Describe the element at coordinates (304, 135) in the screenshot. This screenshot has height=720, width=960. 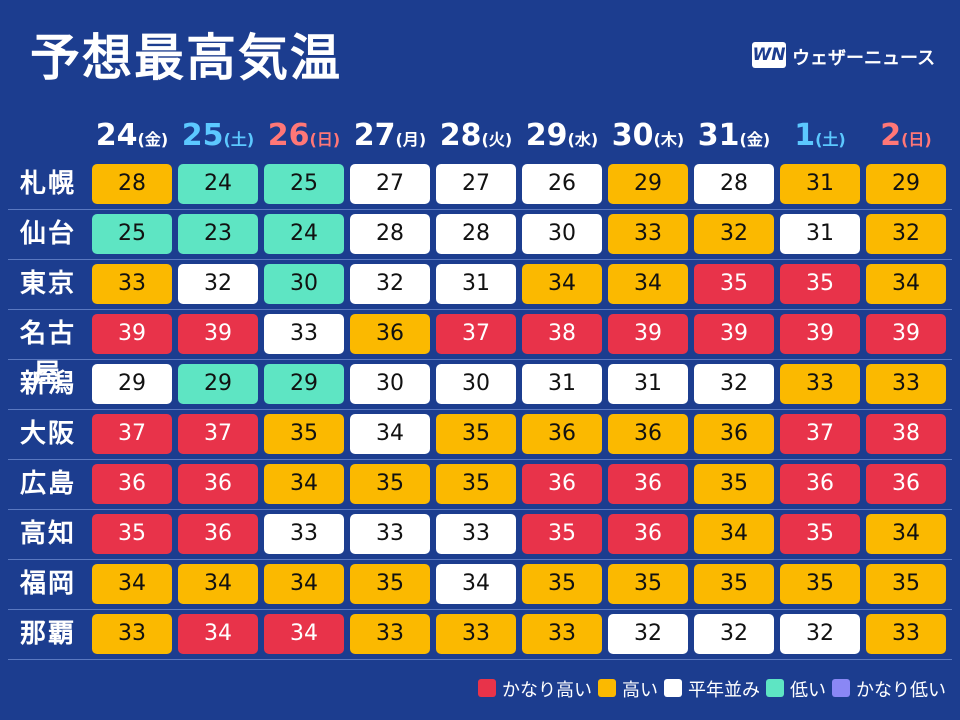
I see `column-header: 26(日)` at that location.